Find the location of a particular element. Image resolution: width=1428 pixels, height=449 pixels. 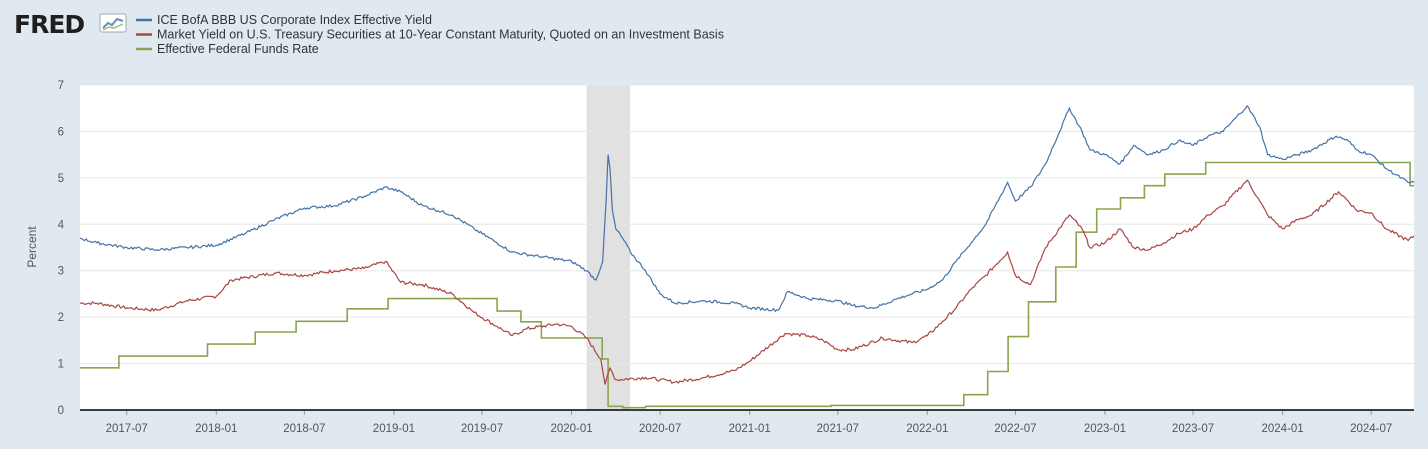

y-tick-label: 2 is located at coordinates (61, 318).